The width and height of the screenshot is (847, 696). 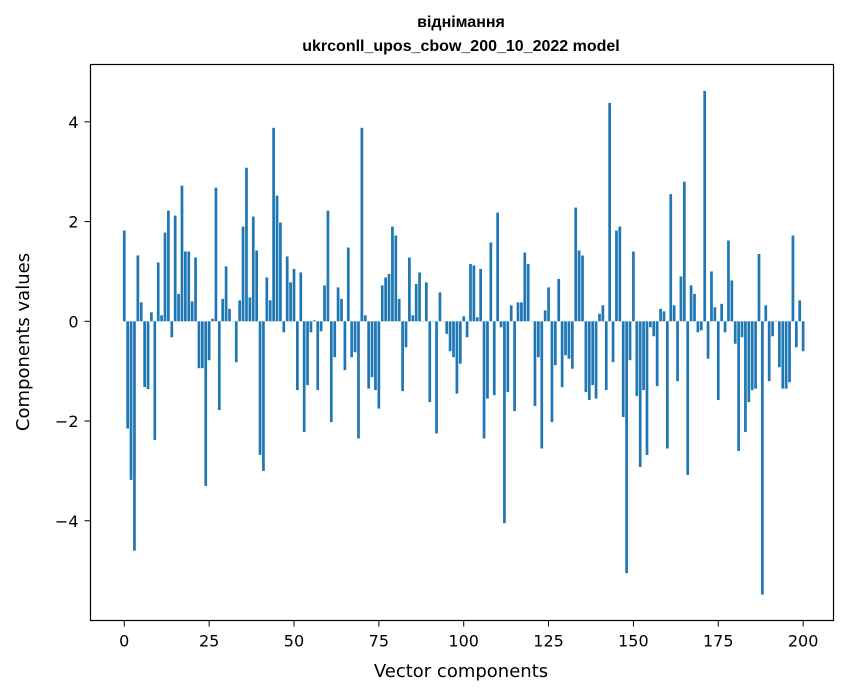 What do you see at coordinates (633, 641) in the screenshot?
I see `x-tick-label: 150` at bounding box center [633, 641].